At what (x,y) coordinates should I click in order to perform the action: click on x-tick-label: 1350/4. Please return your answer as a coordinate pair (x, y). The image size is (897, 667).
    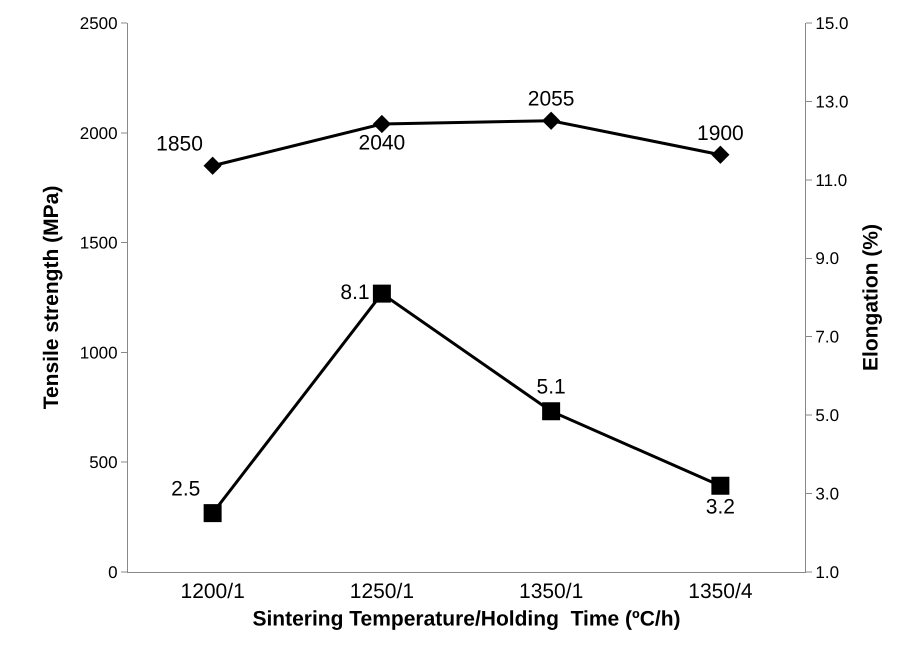
    Looking at the image, I should click on (720, 592).